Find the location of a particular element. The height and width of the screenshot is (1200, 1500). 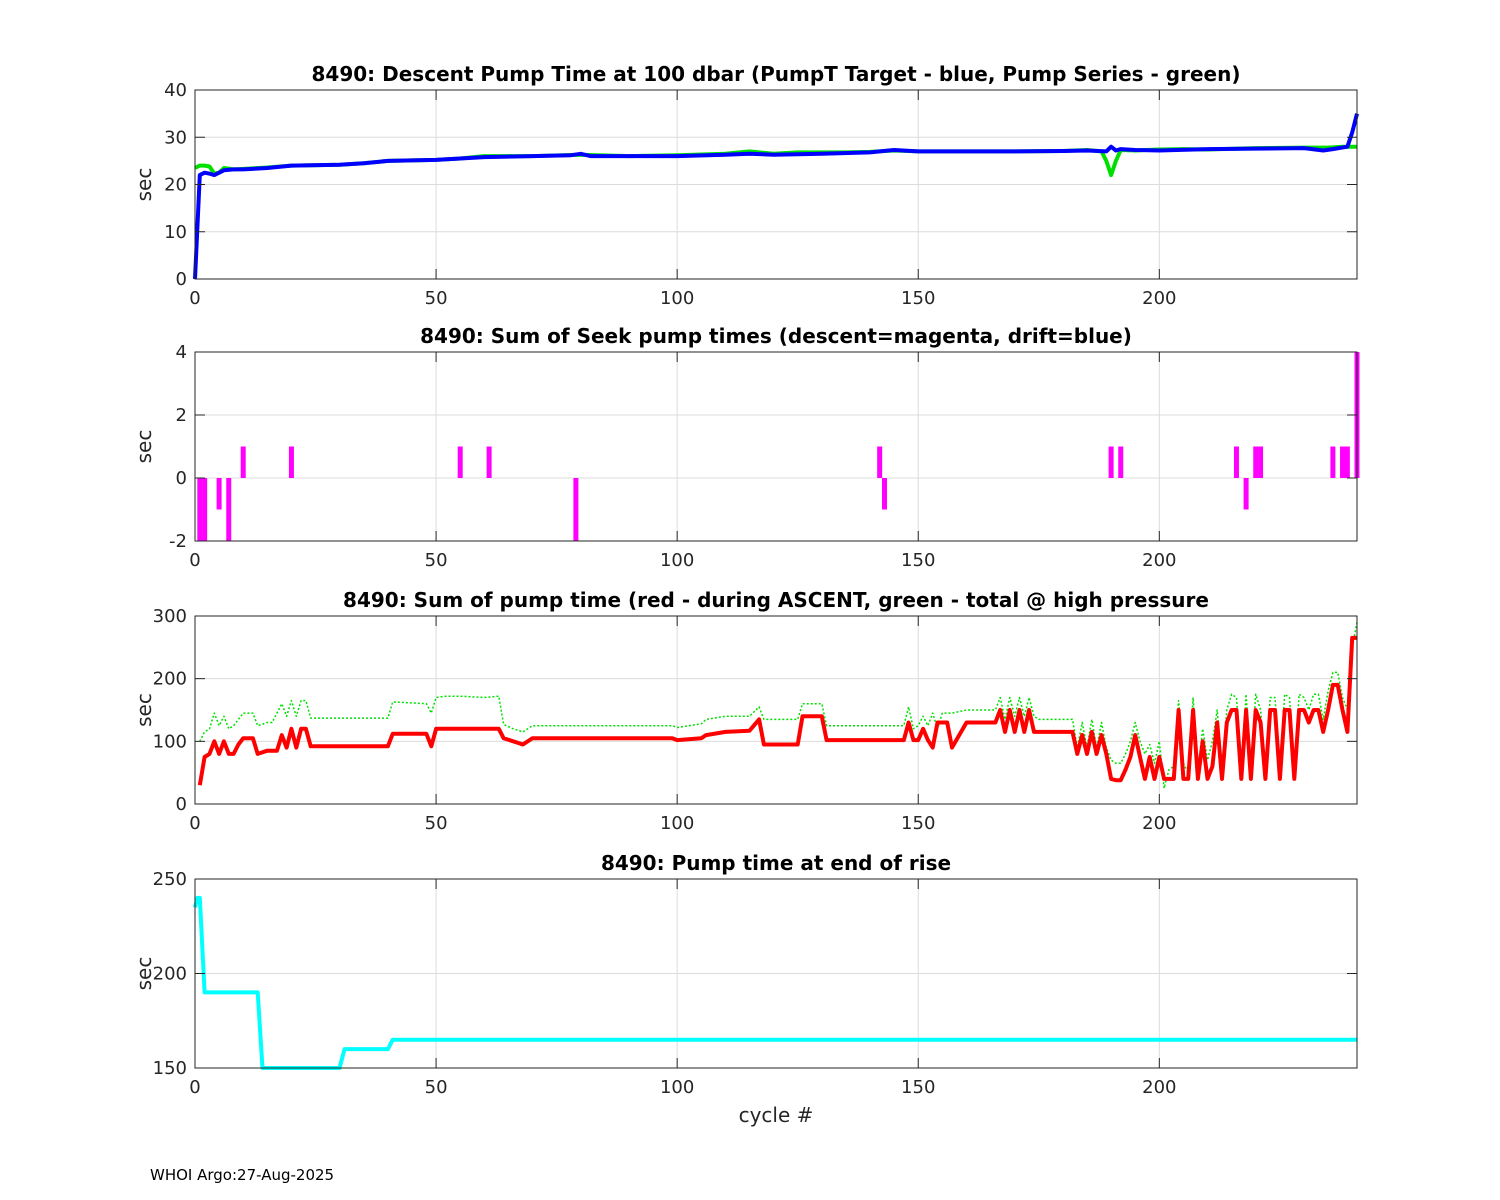

y-tick-label: 2 is located at coordinates (181, 415).